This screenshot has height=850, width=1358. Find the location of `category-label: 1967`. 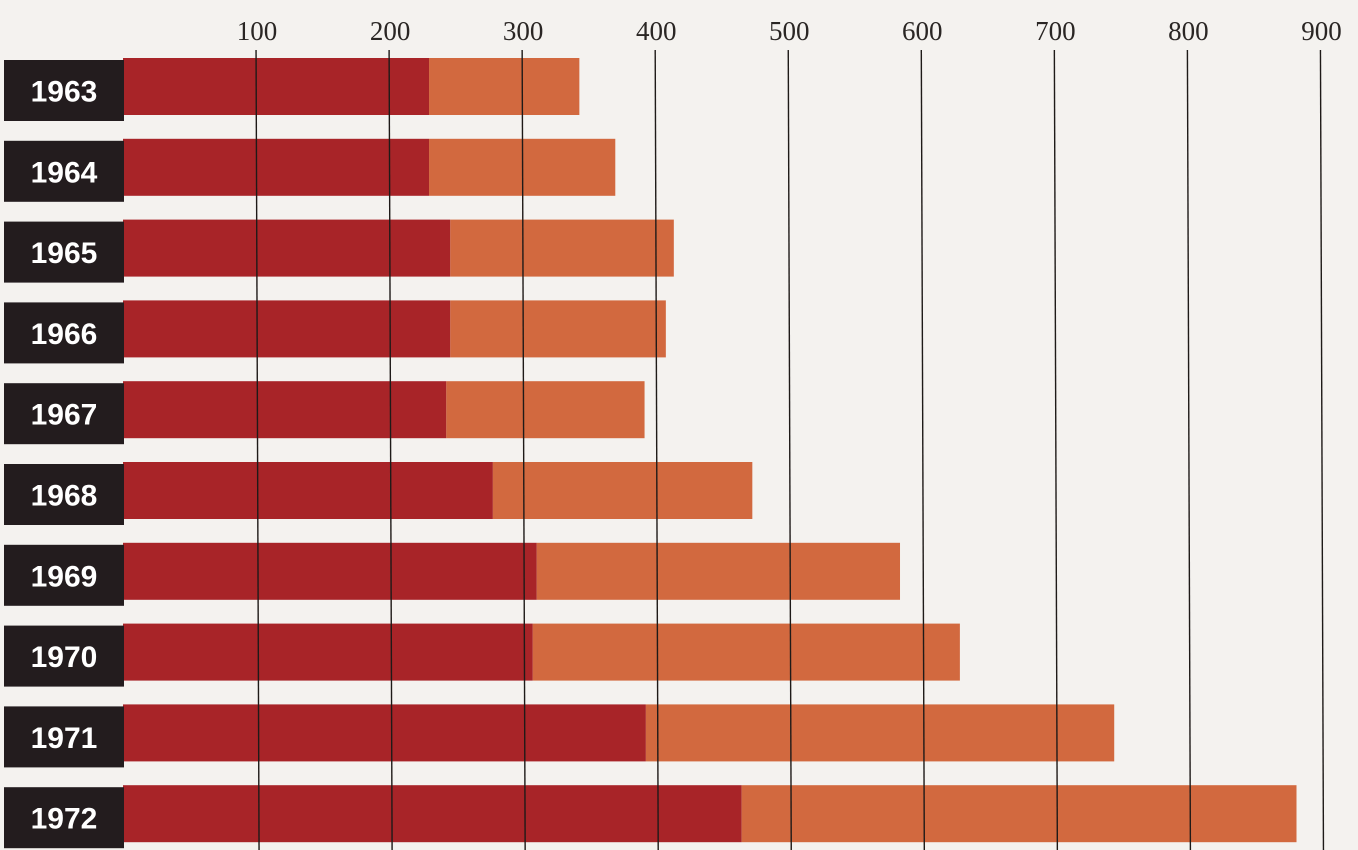

category-label: 1967 is located at coordinates (64, 415).